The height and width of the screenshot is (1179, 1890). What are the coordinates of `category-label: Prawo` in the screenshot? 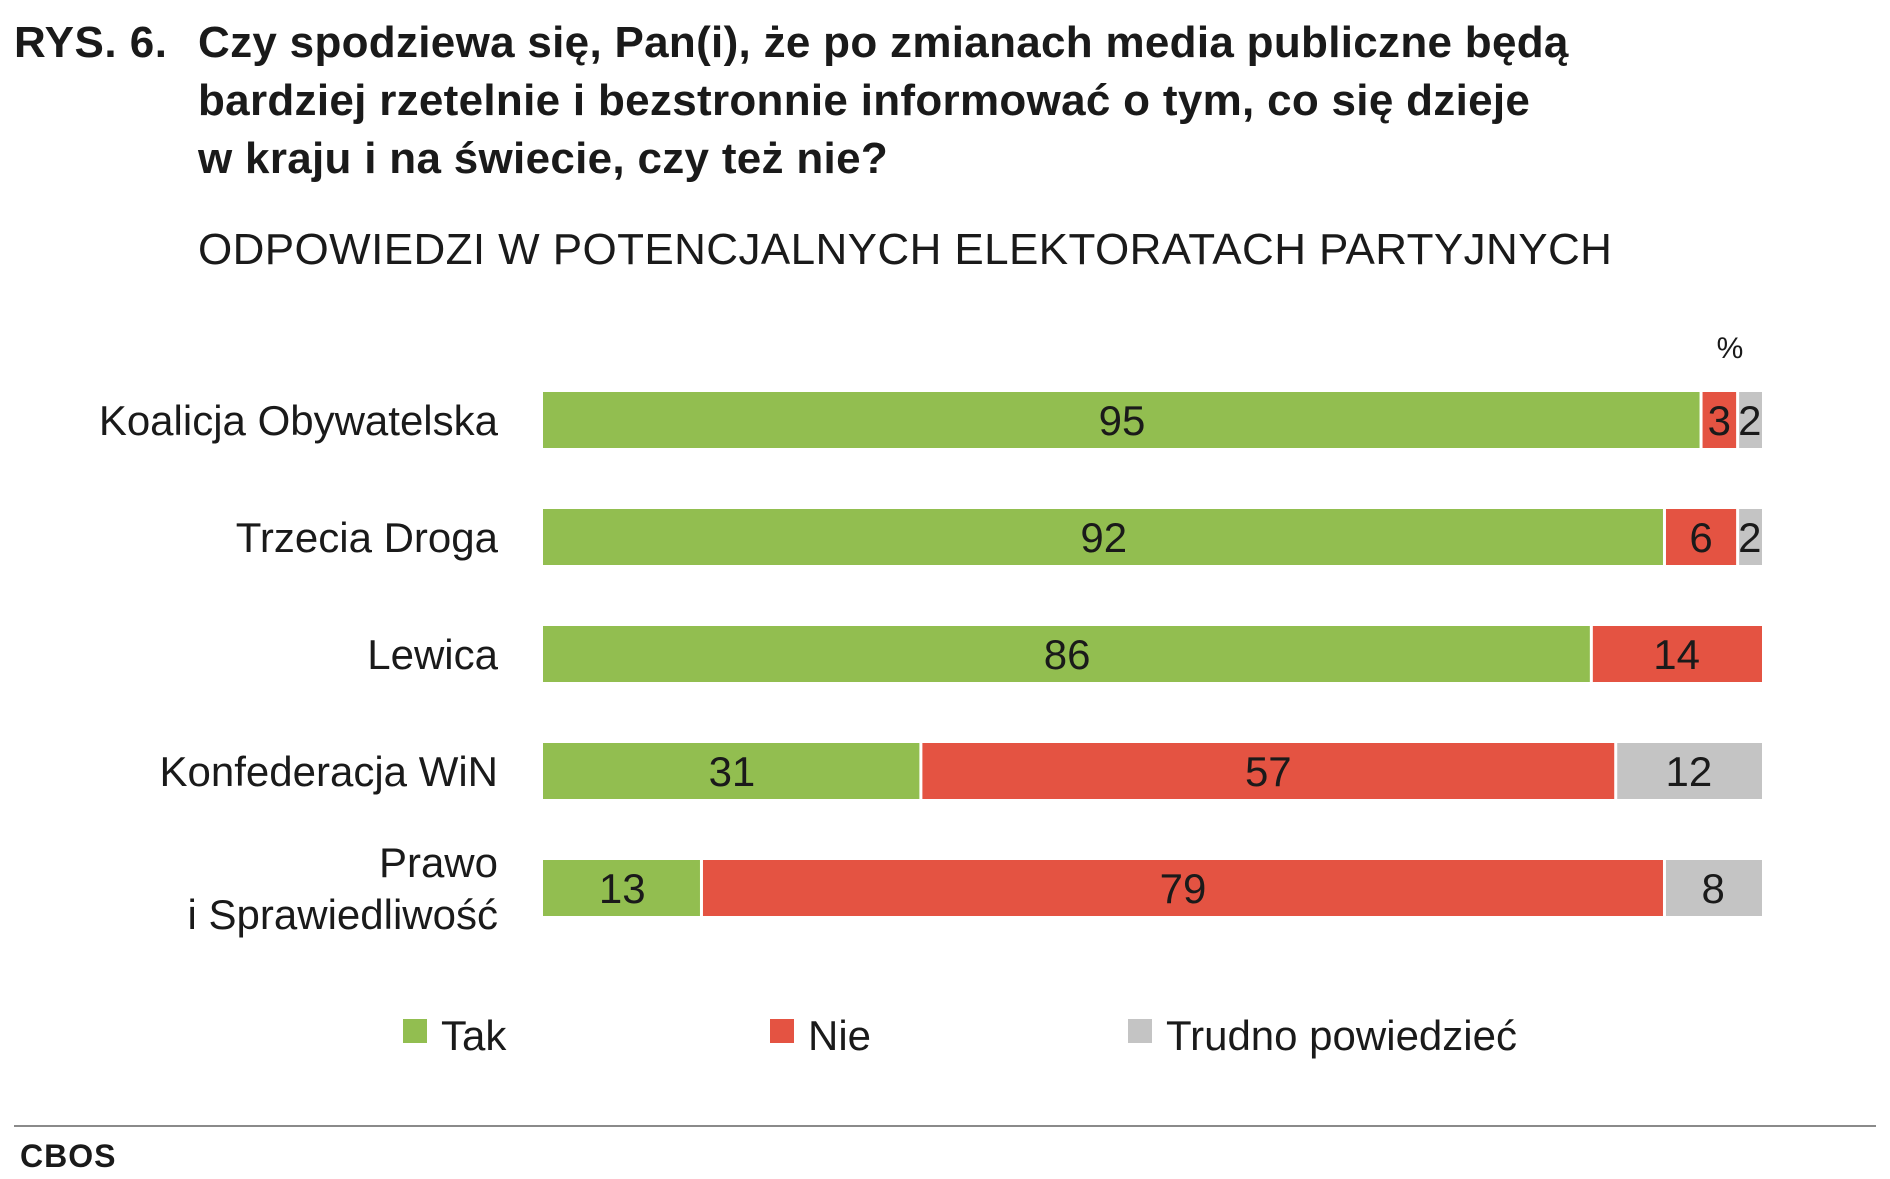 It's located at (438, 862).